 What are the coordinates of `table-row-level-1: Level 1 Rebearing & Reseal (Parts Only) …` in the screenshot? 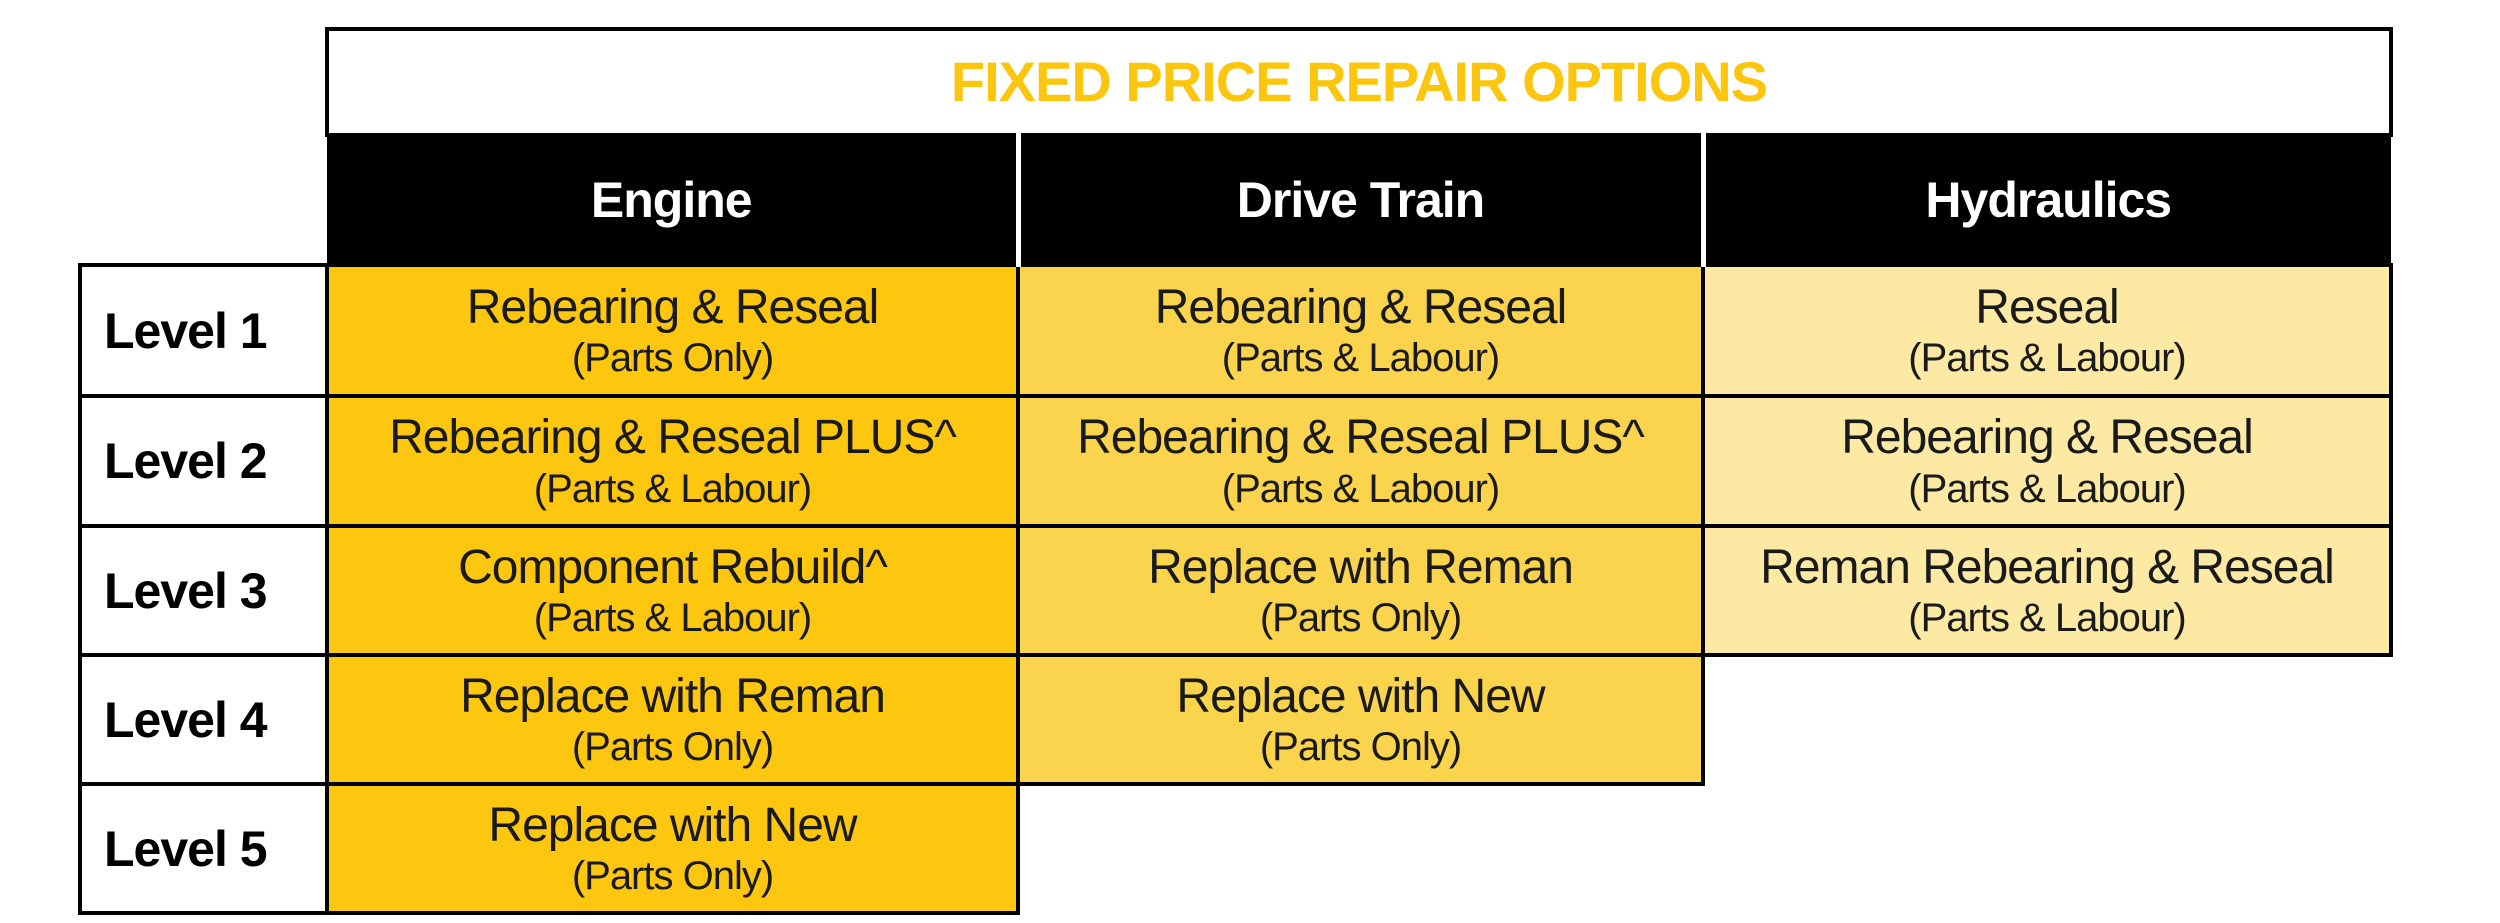 It's located at (1236, 330).